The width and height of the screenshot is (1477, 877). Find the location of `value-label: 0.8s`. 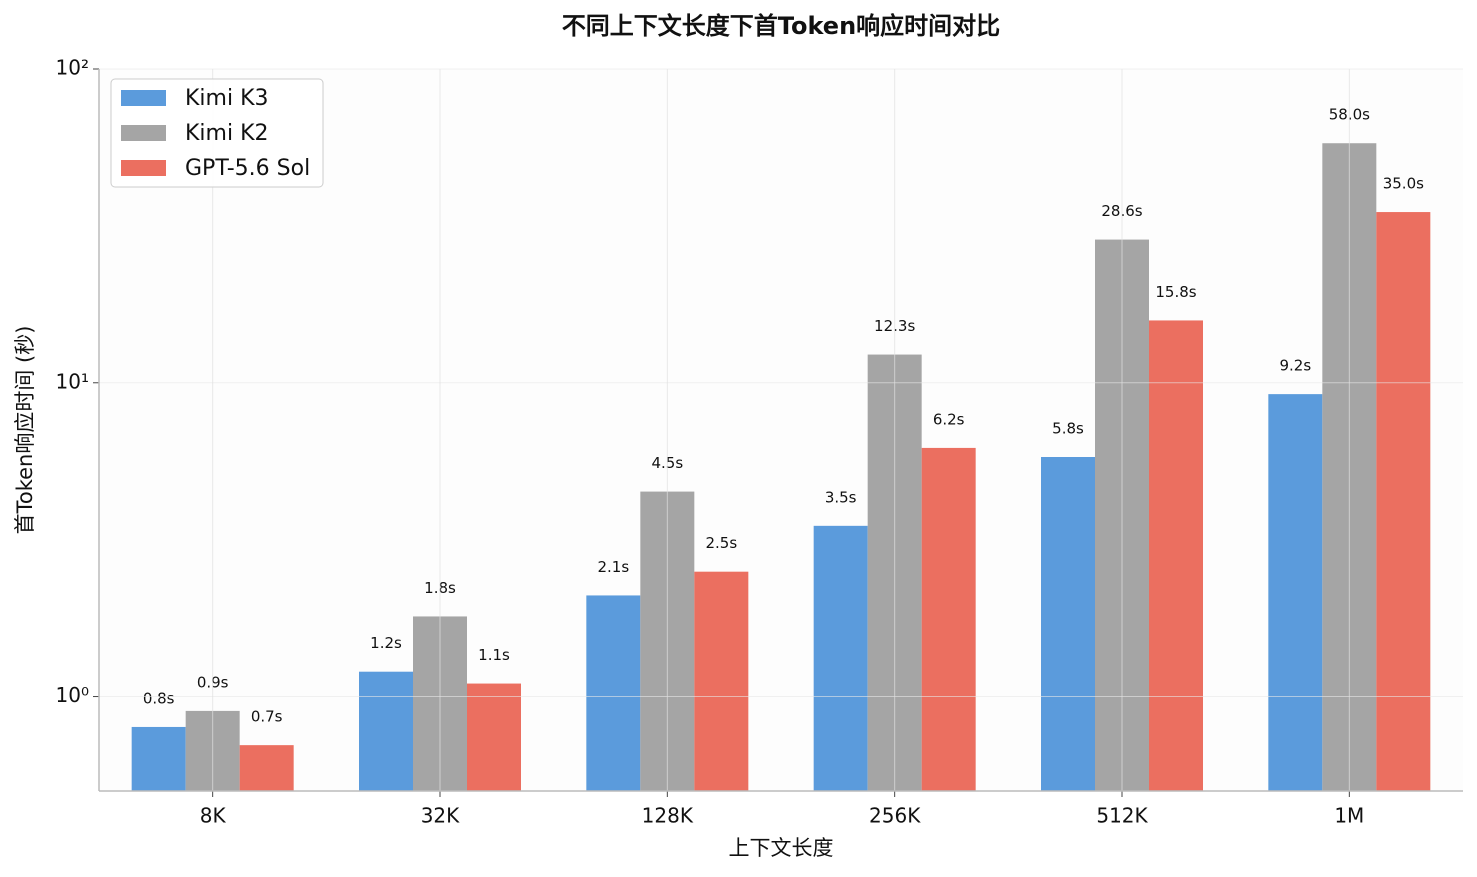

value-label: 0.8s is located at coordinates (159, 698).